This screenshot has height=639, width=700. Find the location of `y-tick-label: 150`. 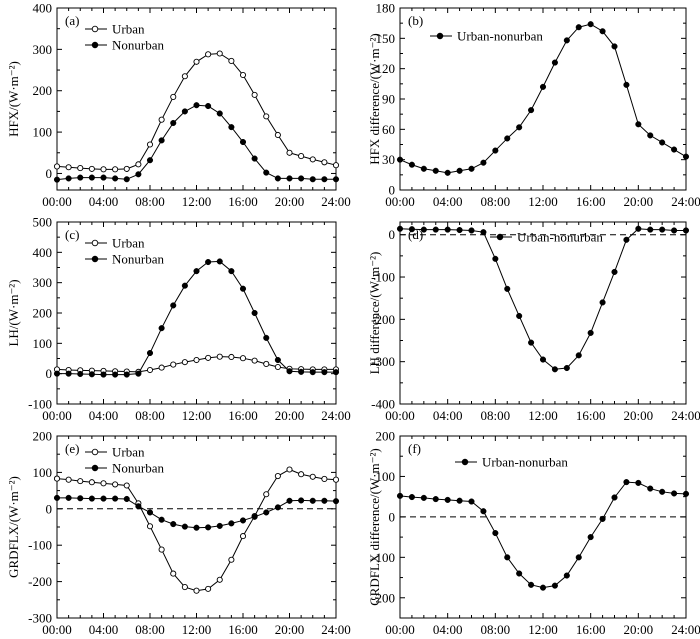

y-tick-label: 150 is located at coordinates (386, 38).